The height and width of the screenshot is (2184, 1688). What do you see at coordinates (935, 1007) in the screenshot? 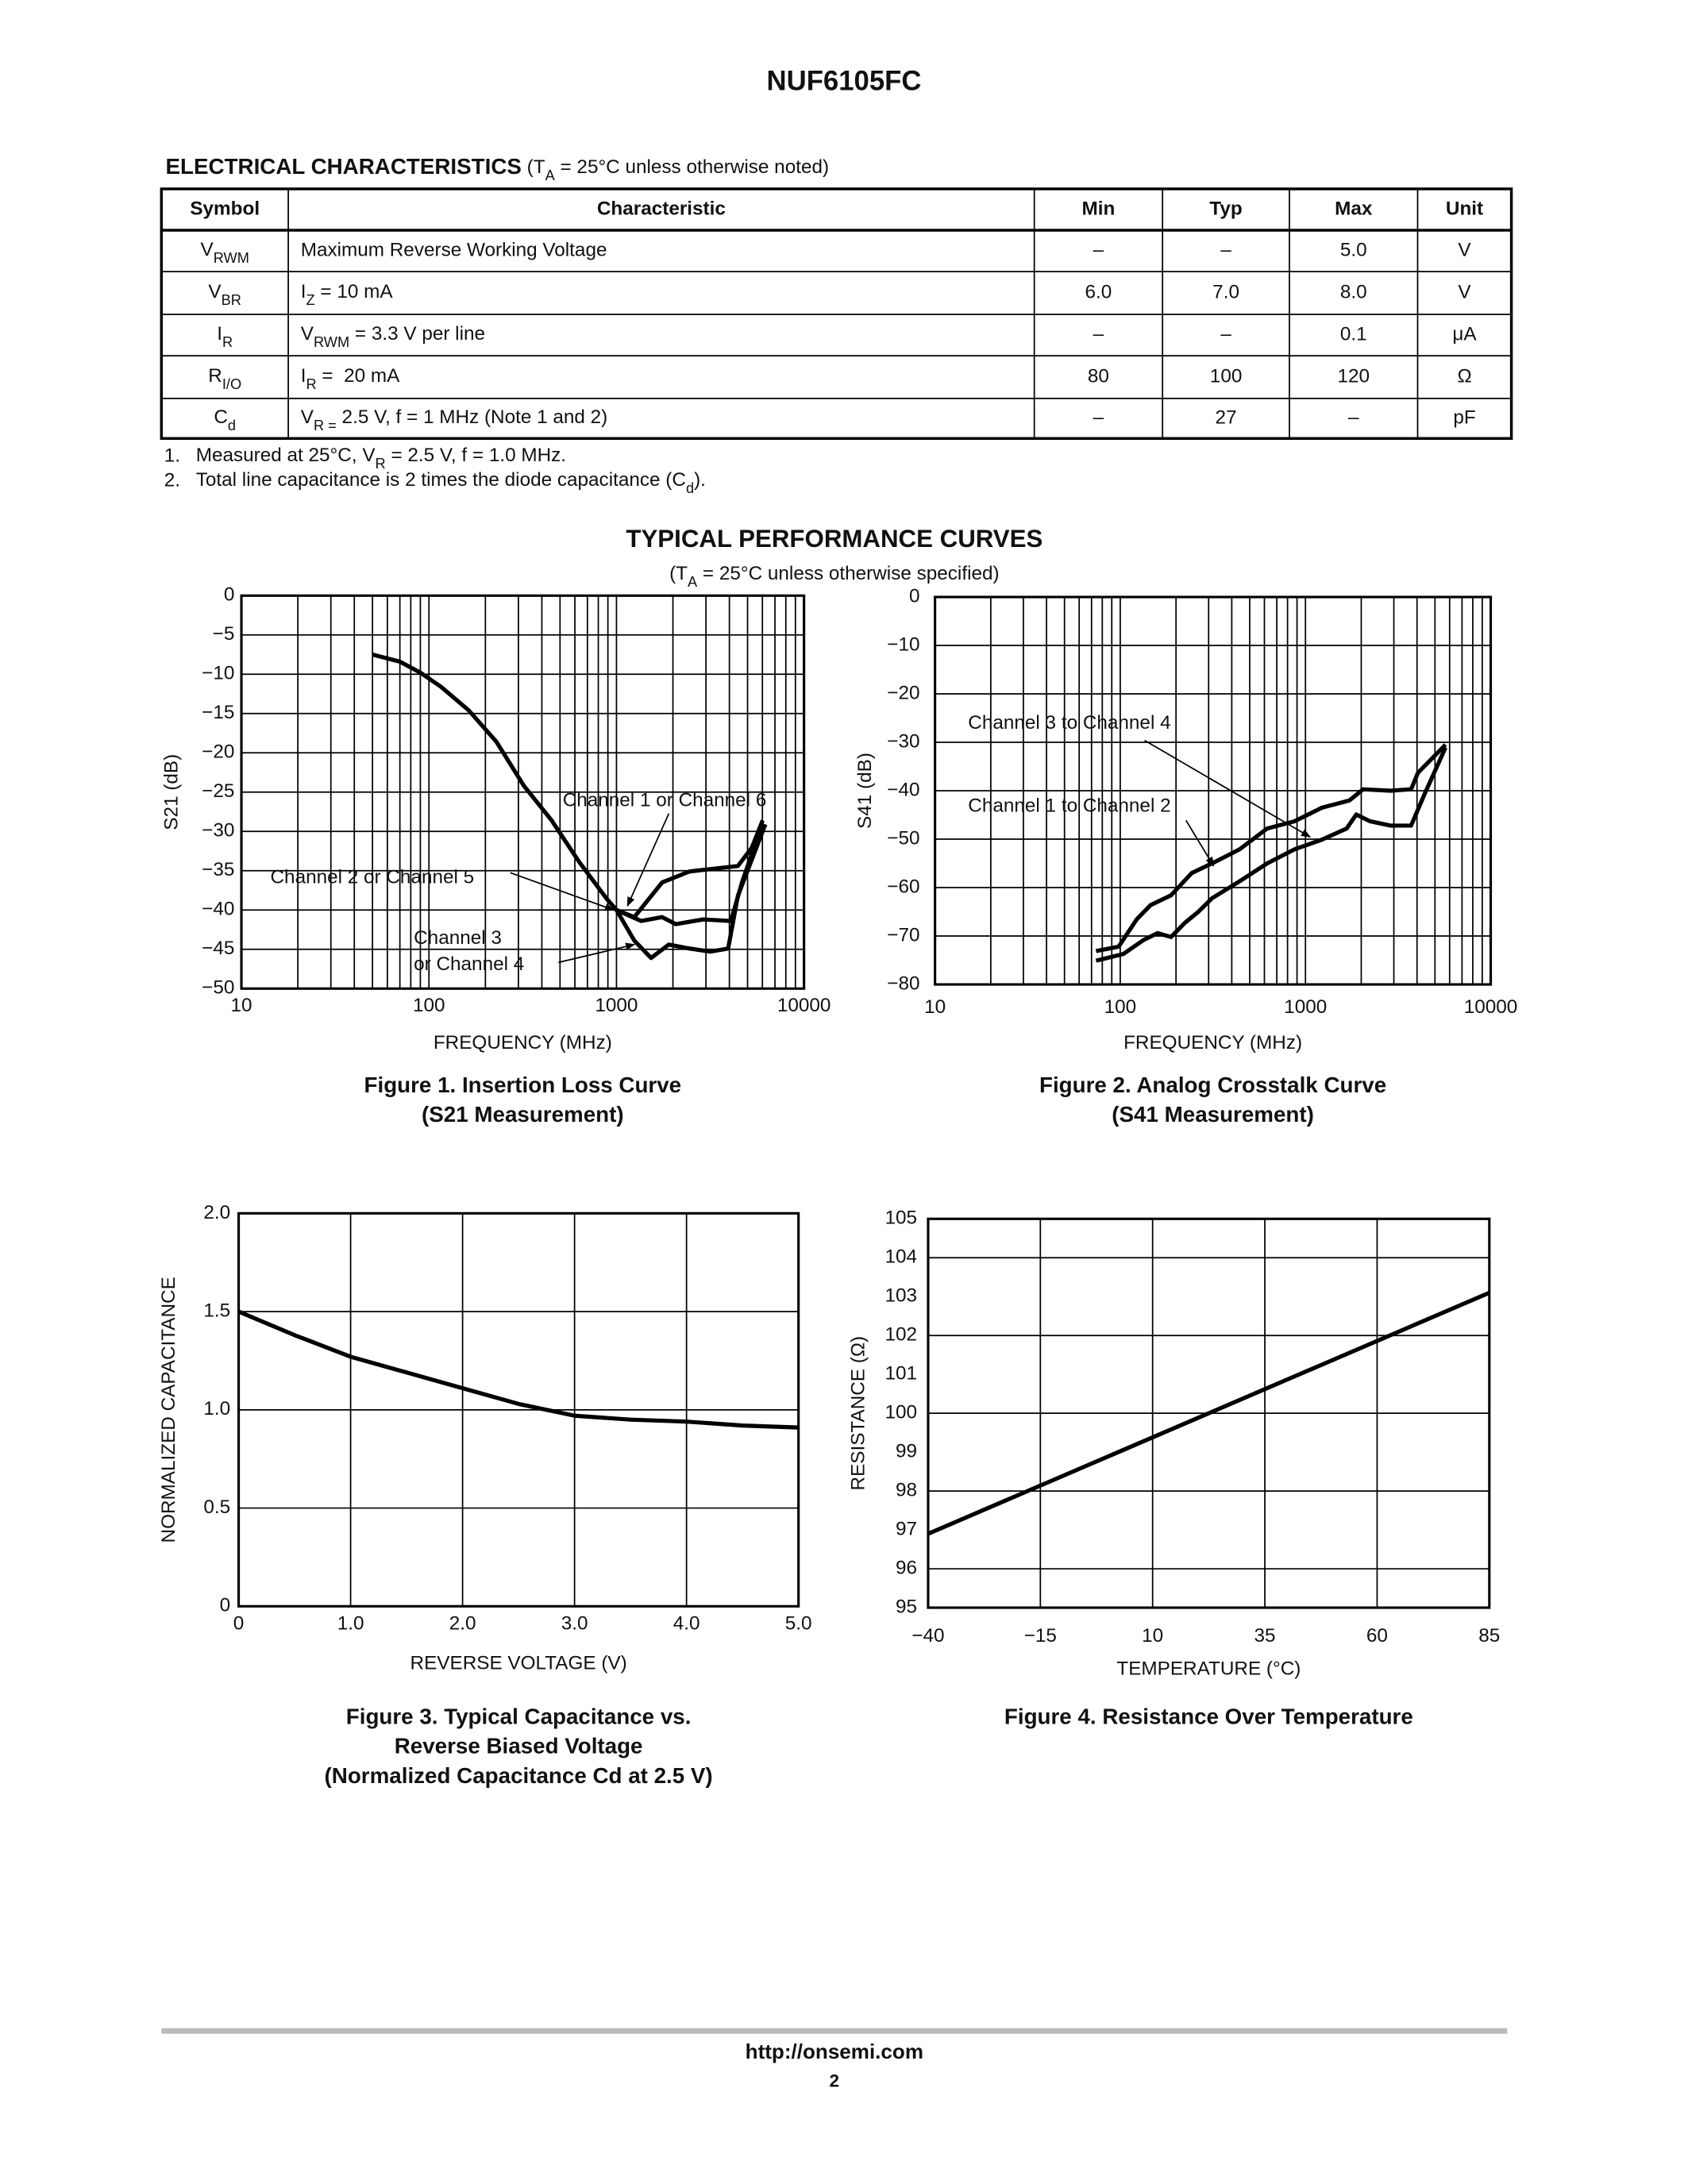
I see `x-tick-label: 10` at bounding box center [935, 1007].